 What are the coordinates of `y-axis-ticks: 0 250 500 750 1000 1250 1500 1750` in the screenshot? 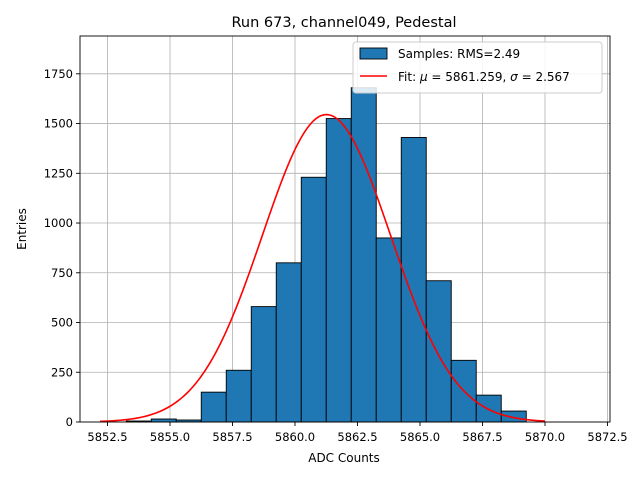 It's located at (62, 248).